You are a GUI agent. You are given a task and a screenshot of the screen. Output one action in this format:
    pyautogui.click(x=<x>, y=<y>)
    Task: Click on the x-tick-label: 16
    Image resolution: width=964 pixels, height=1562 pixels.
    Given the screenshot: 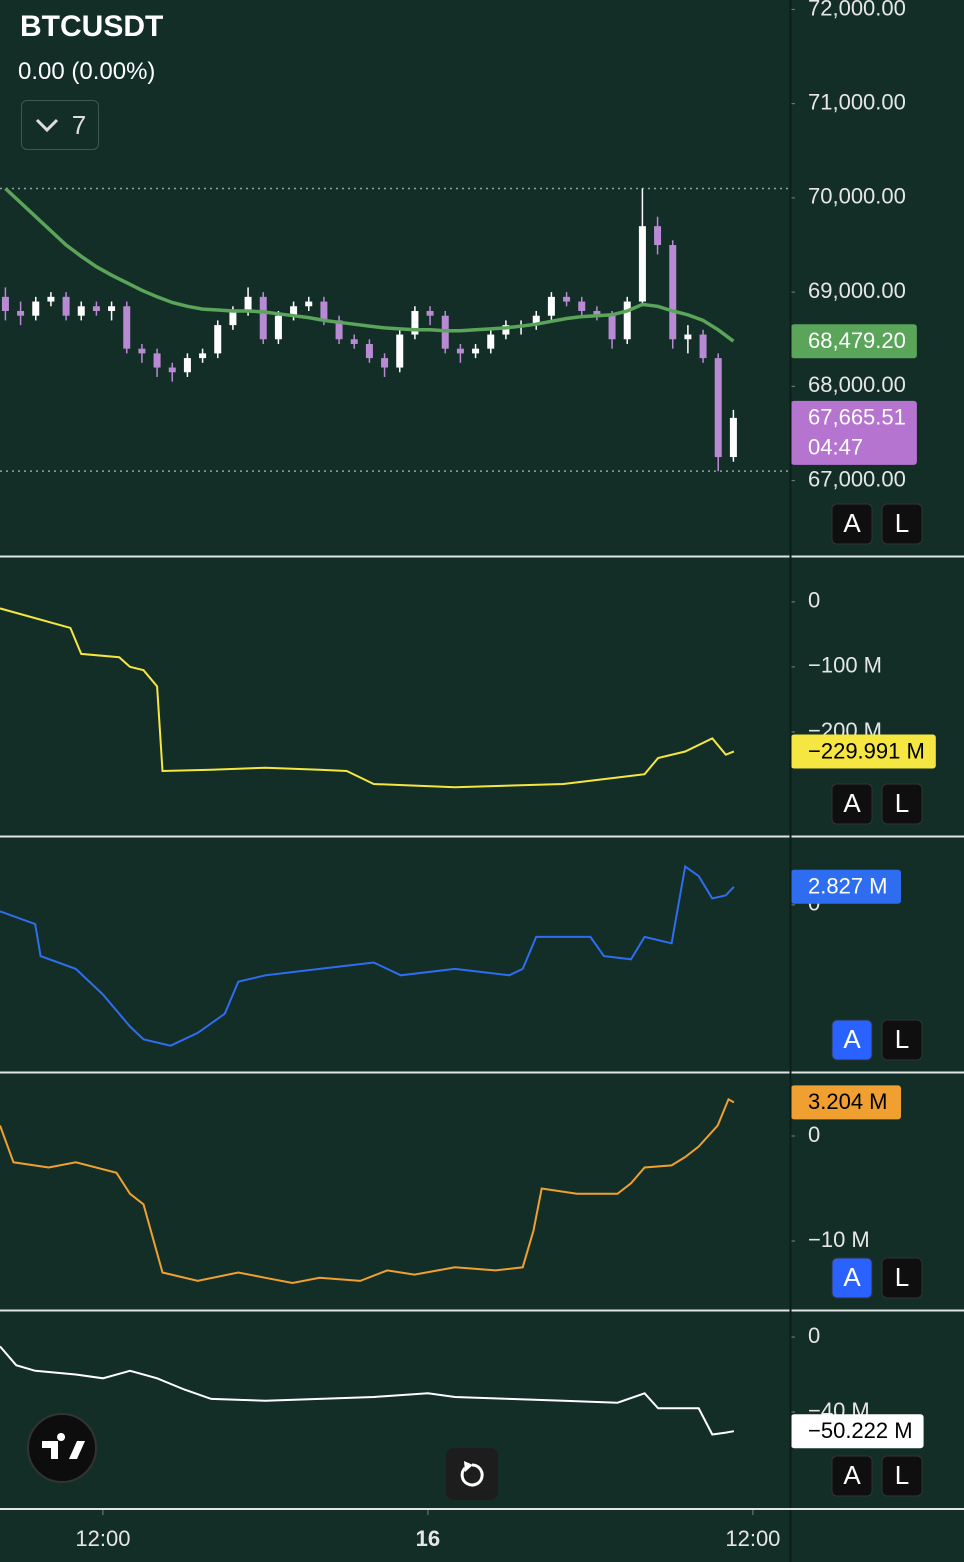 What is the action you would take?
    pyautogui.click(x=428, y=1538)
    